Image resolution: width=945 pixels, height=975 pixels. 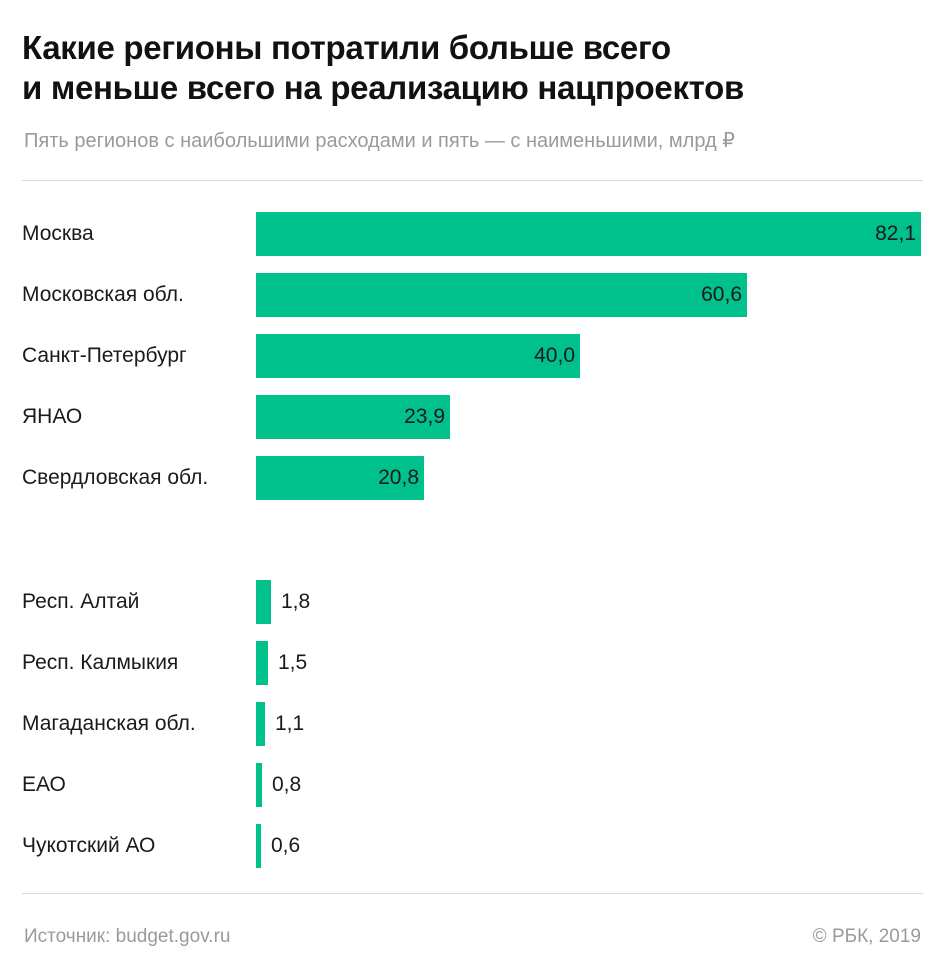 What do you see at coordinates (109, 723) in the screenshot?
I see `category-label: Магаданская обл.` at bounding box center [109, 723].